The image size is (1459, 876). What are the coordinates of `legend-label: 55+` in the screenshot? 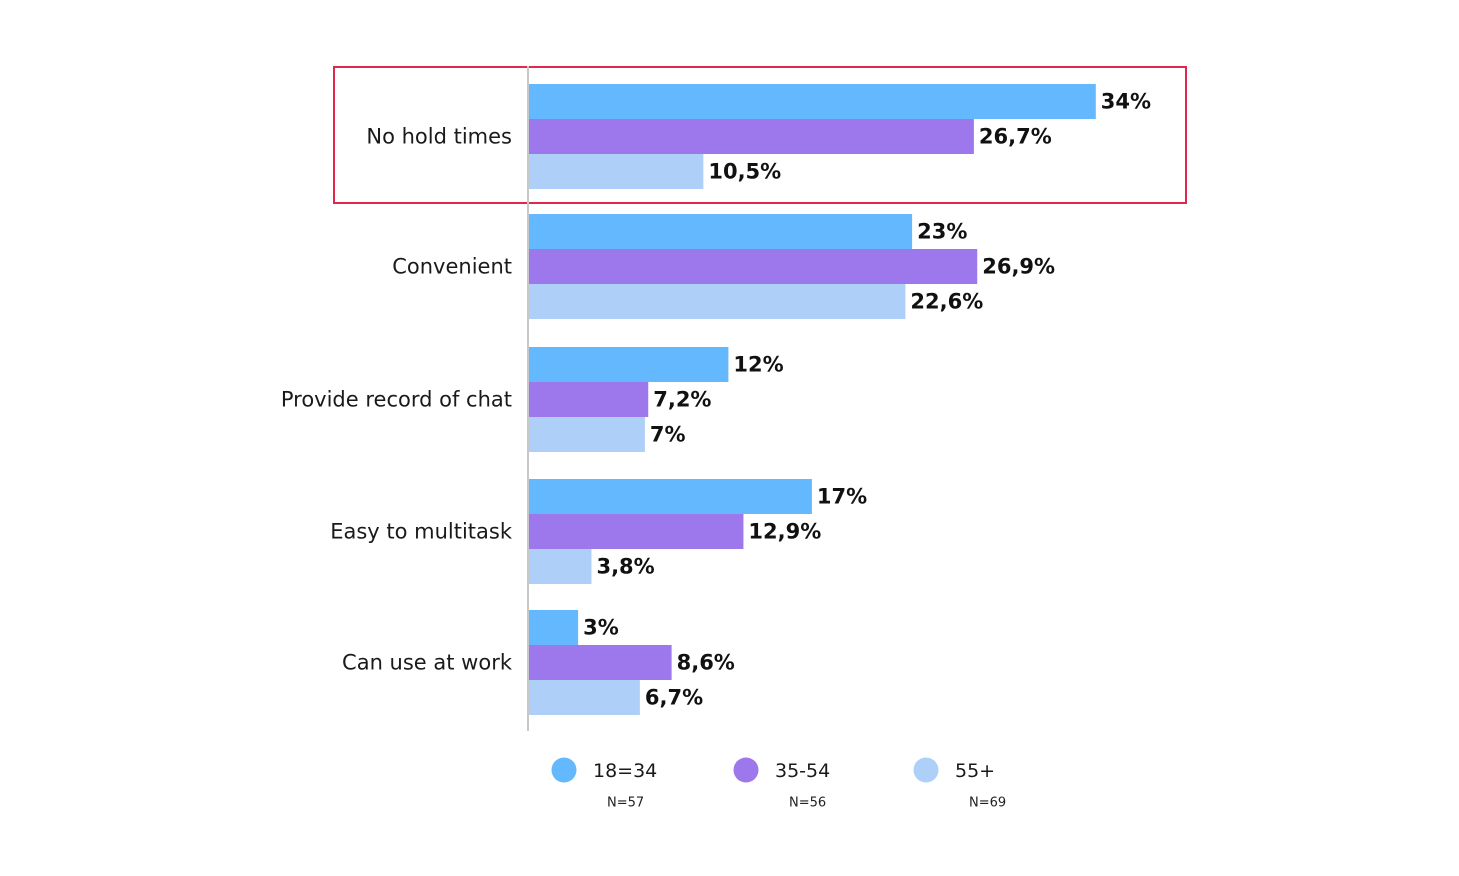 It's located at (975, 771).